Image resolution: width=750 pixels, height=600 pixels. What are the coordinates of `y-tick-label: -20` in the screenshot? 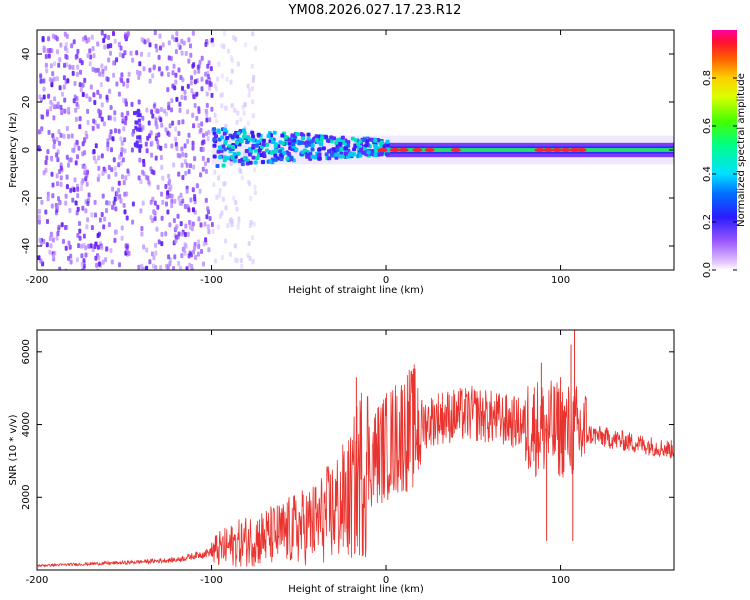 It's located at (26, 198).